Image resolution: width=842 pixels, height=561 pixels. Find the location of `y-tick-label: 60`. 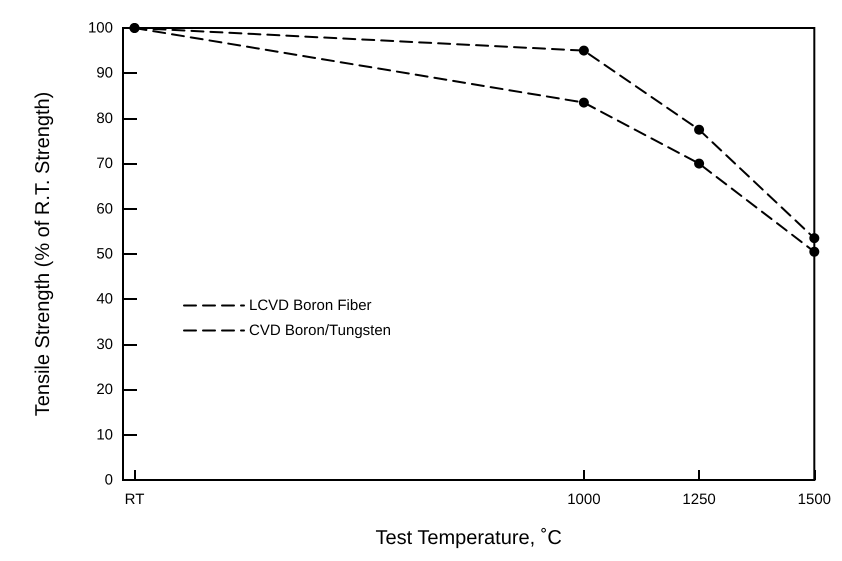

y-tick-label: 60 is located at coordinates (104, 209).